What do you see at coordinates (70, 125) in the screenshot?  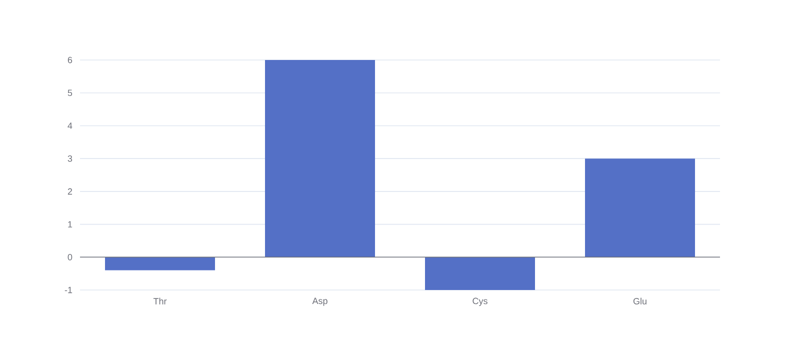 I see `y-tick-label: 4` at bounding box center [70, 125].